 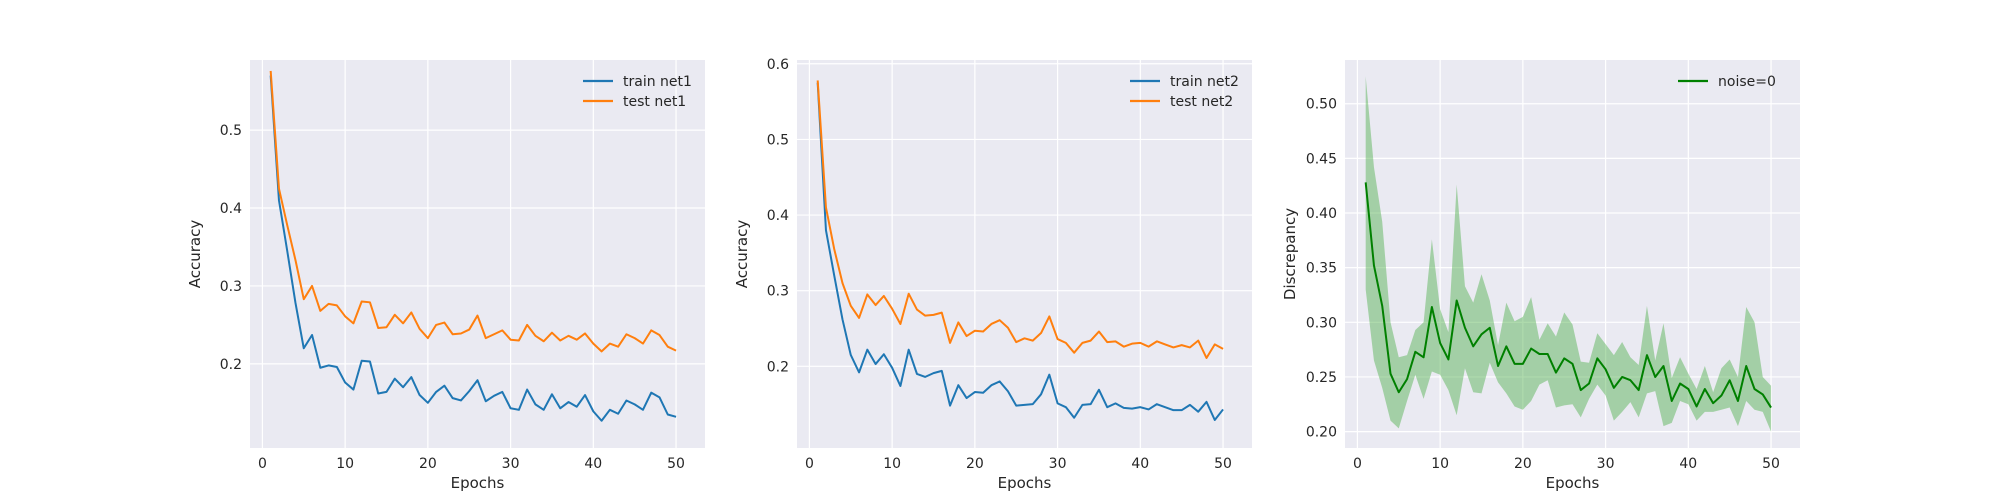 What do you see at coordinates (1201, 102) in the screenshot?
I see `legend-label: test net2` at bounding box center [1201, 102].